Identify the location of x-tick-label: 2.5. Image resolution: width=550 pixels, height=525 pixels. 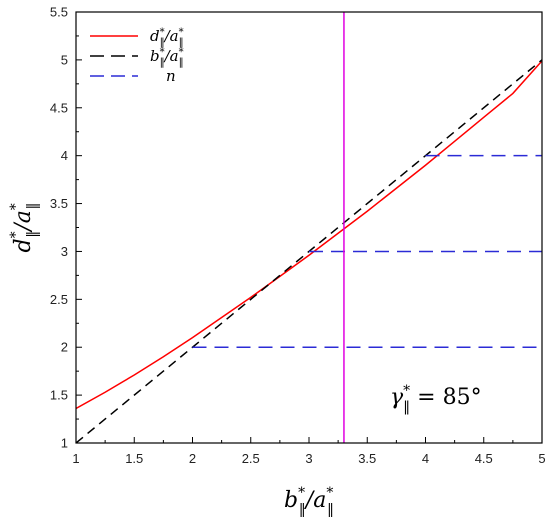
(251, 458).